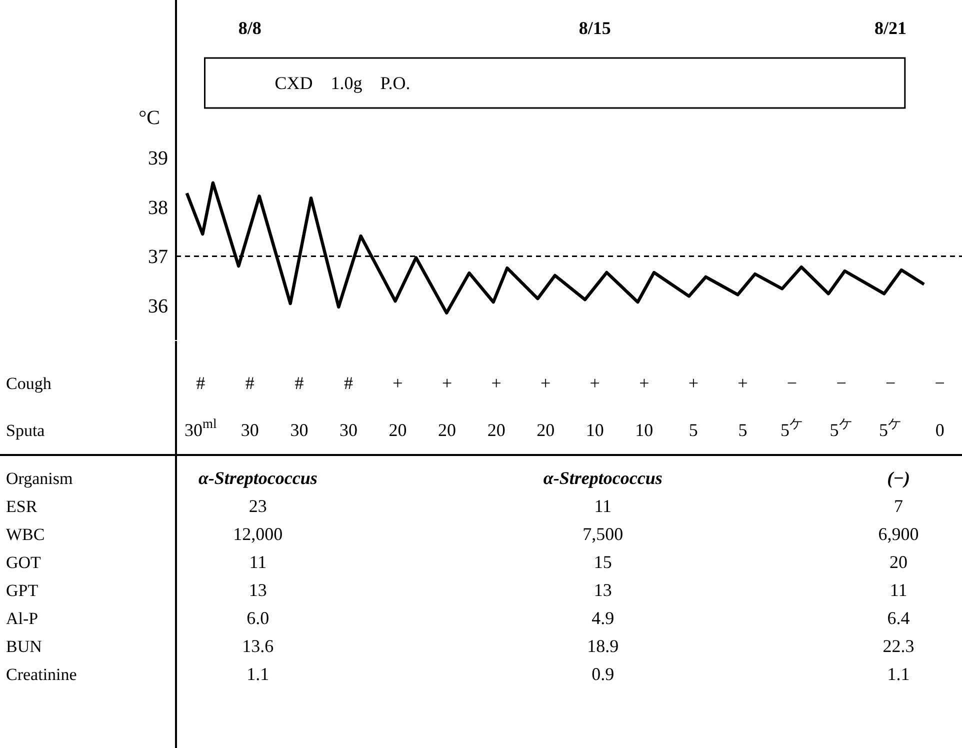 This screenshot has width=962, height=748. Describe the element at coordinates (26, 430) in the screenshot. I see `text: Sputa` at that location.